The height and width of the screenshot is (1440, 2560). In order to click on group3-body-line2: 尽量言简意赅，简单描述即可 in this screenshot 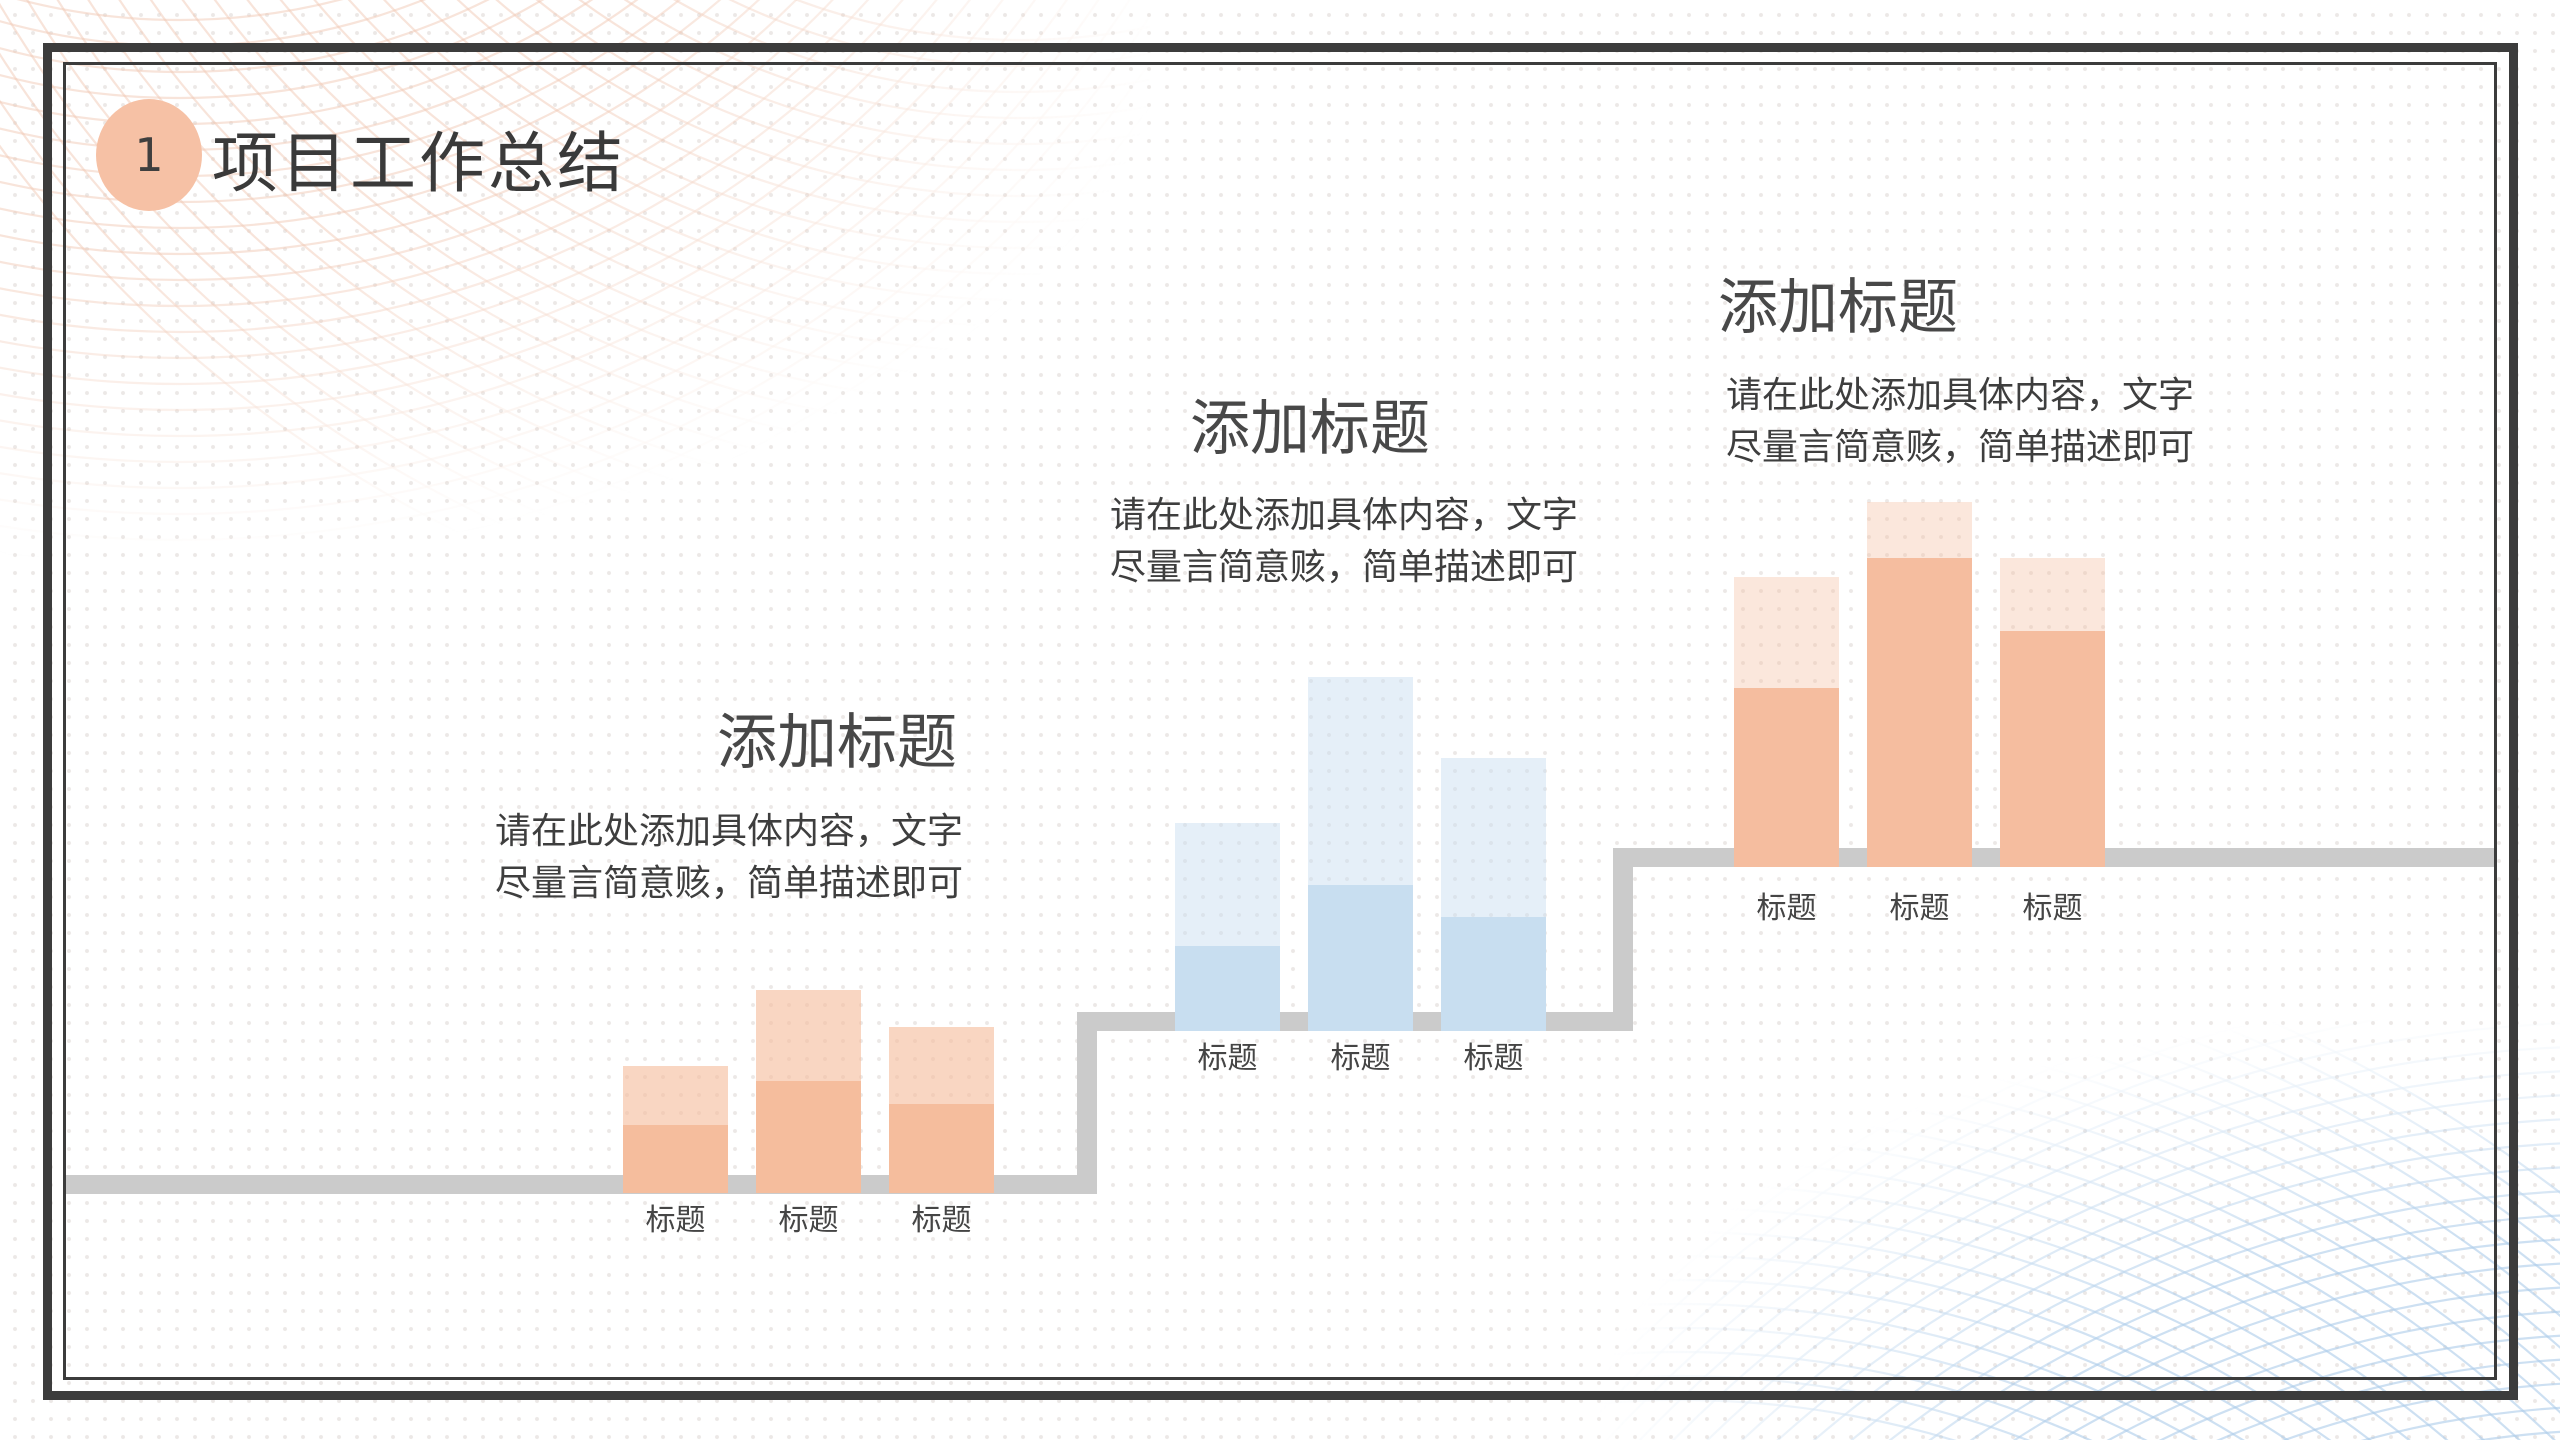, I will do `click(1959, 447)`.